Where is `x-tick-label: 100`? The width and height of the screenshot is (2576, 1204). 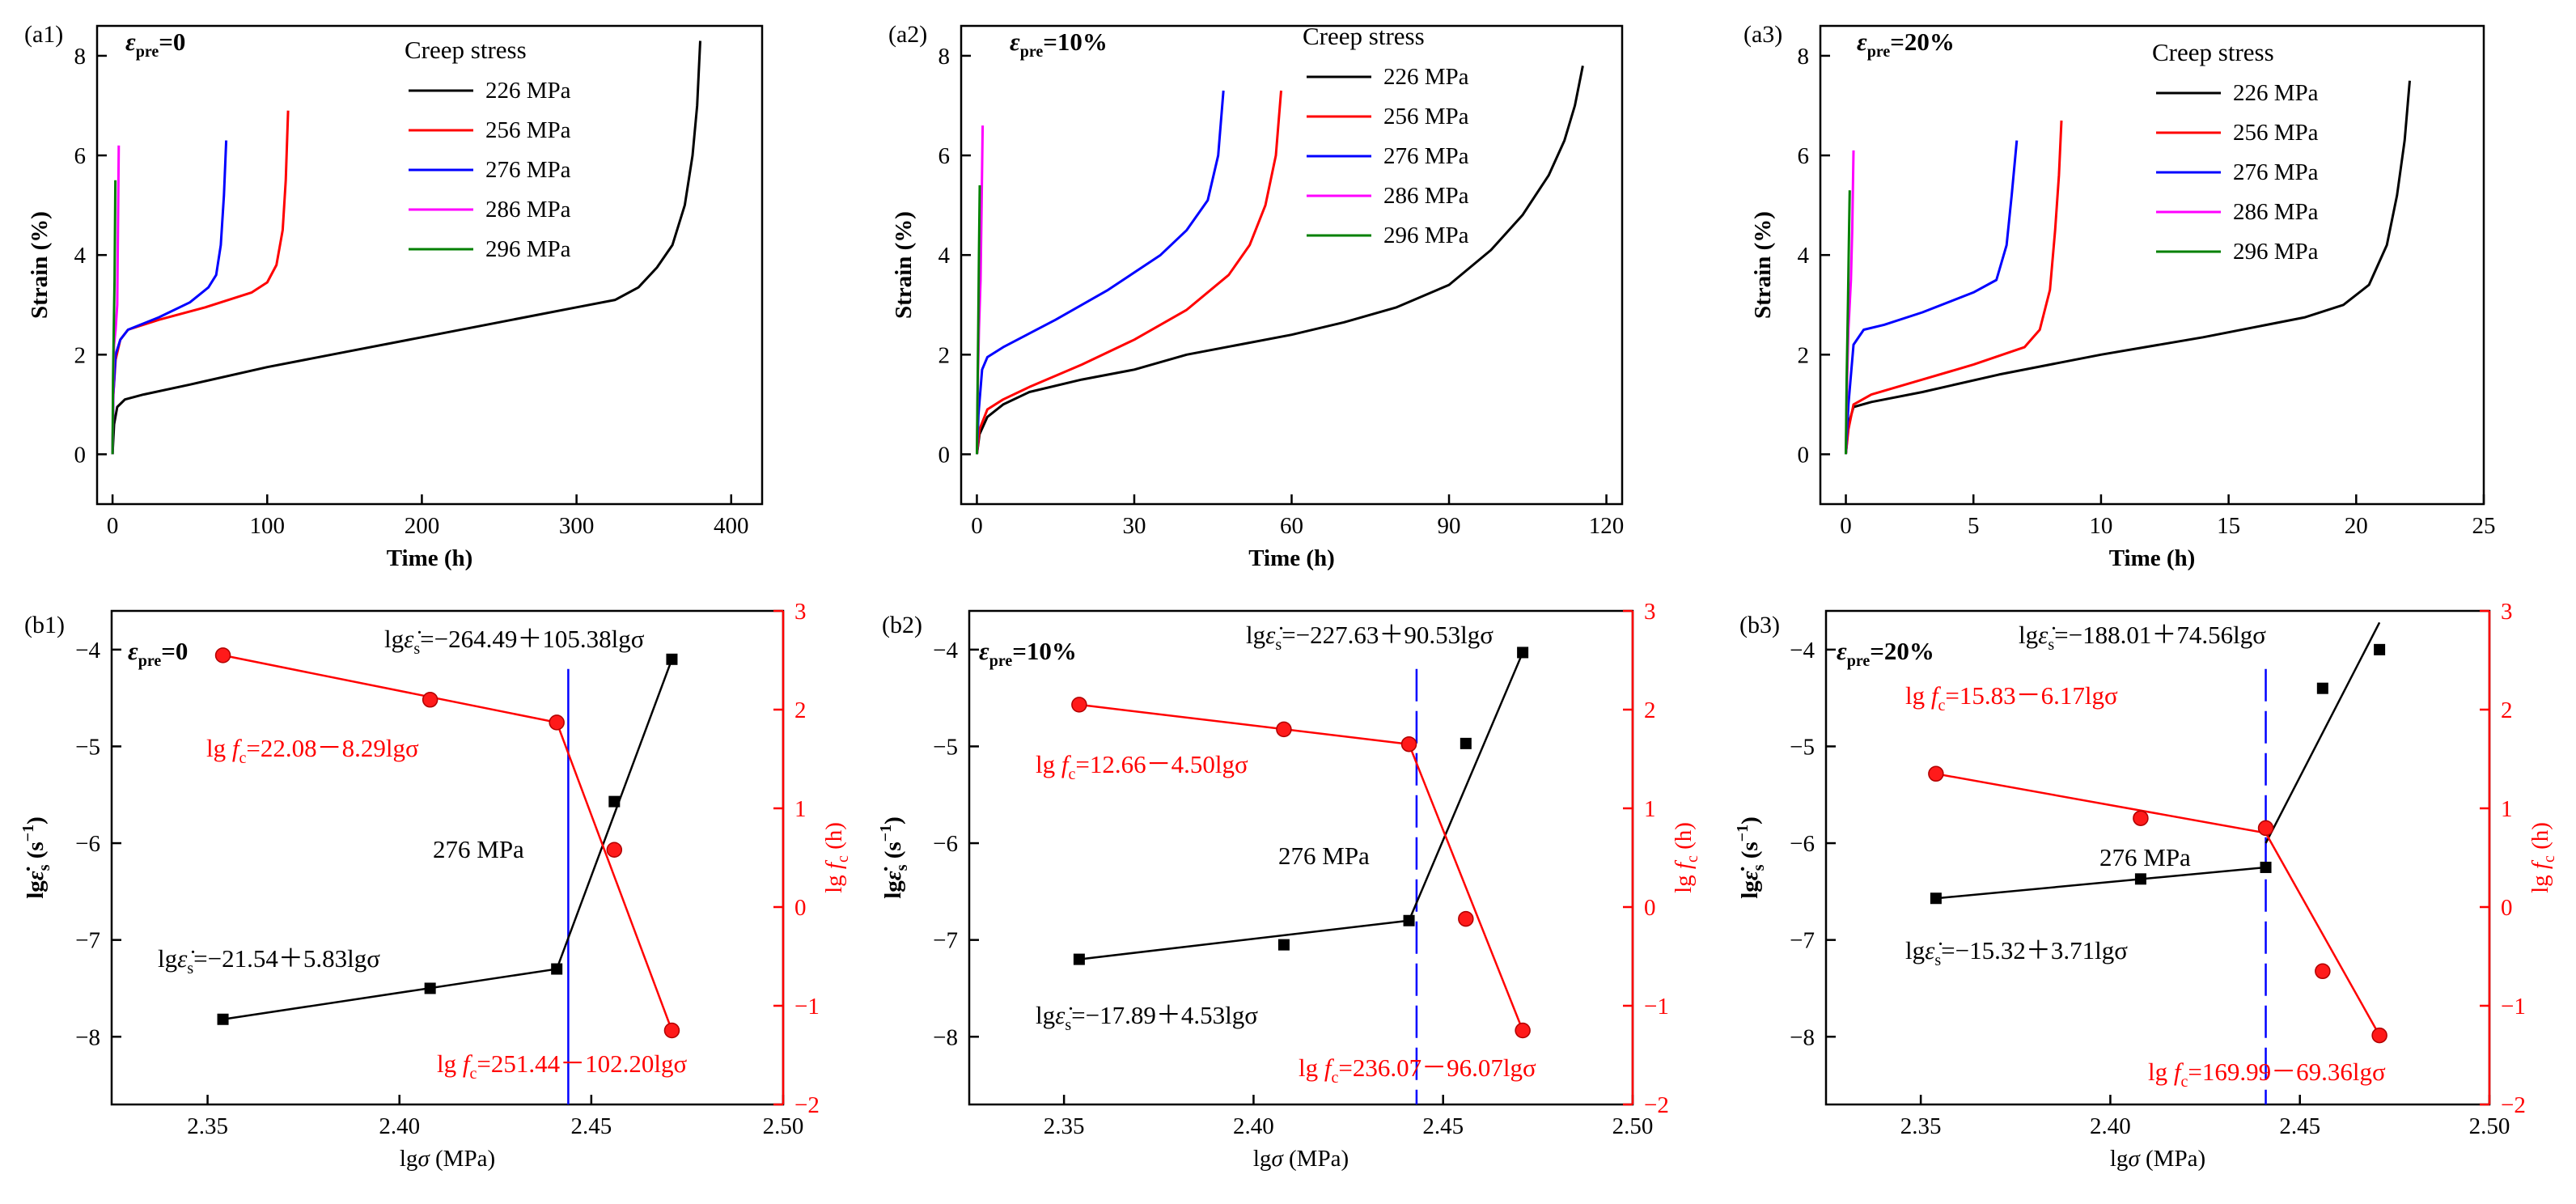 x-tick-label: 100 is located at coordinates (268, 526).